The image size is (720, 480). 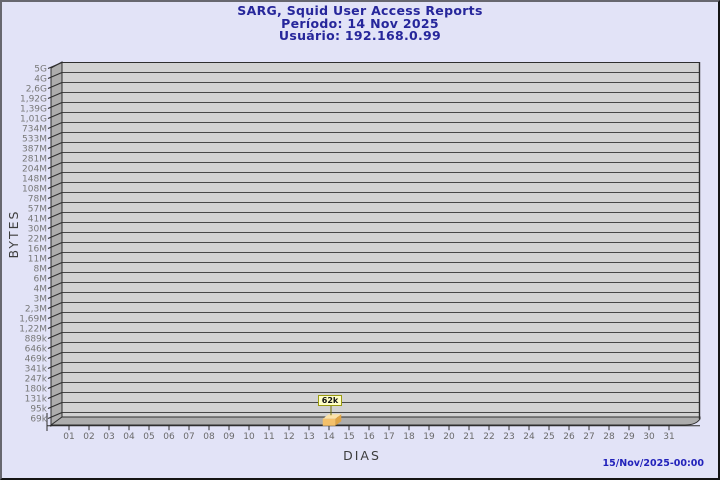 I want to click on svg-text: 13, so click(x=308, y=437).